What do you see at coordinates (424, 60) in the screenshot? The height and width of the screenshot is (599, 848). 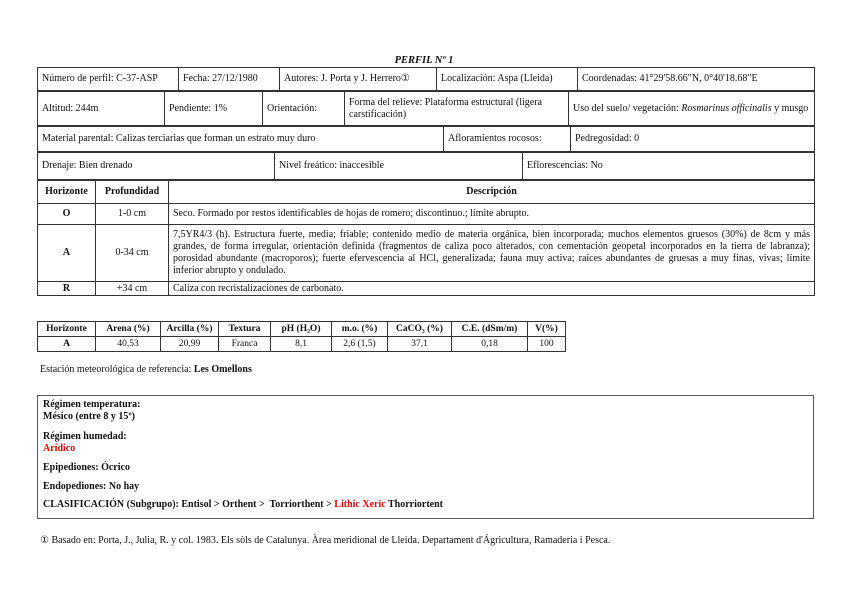 I see `page-title: PERFIL Nº 1` at bounding box center [424, 60].